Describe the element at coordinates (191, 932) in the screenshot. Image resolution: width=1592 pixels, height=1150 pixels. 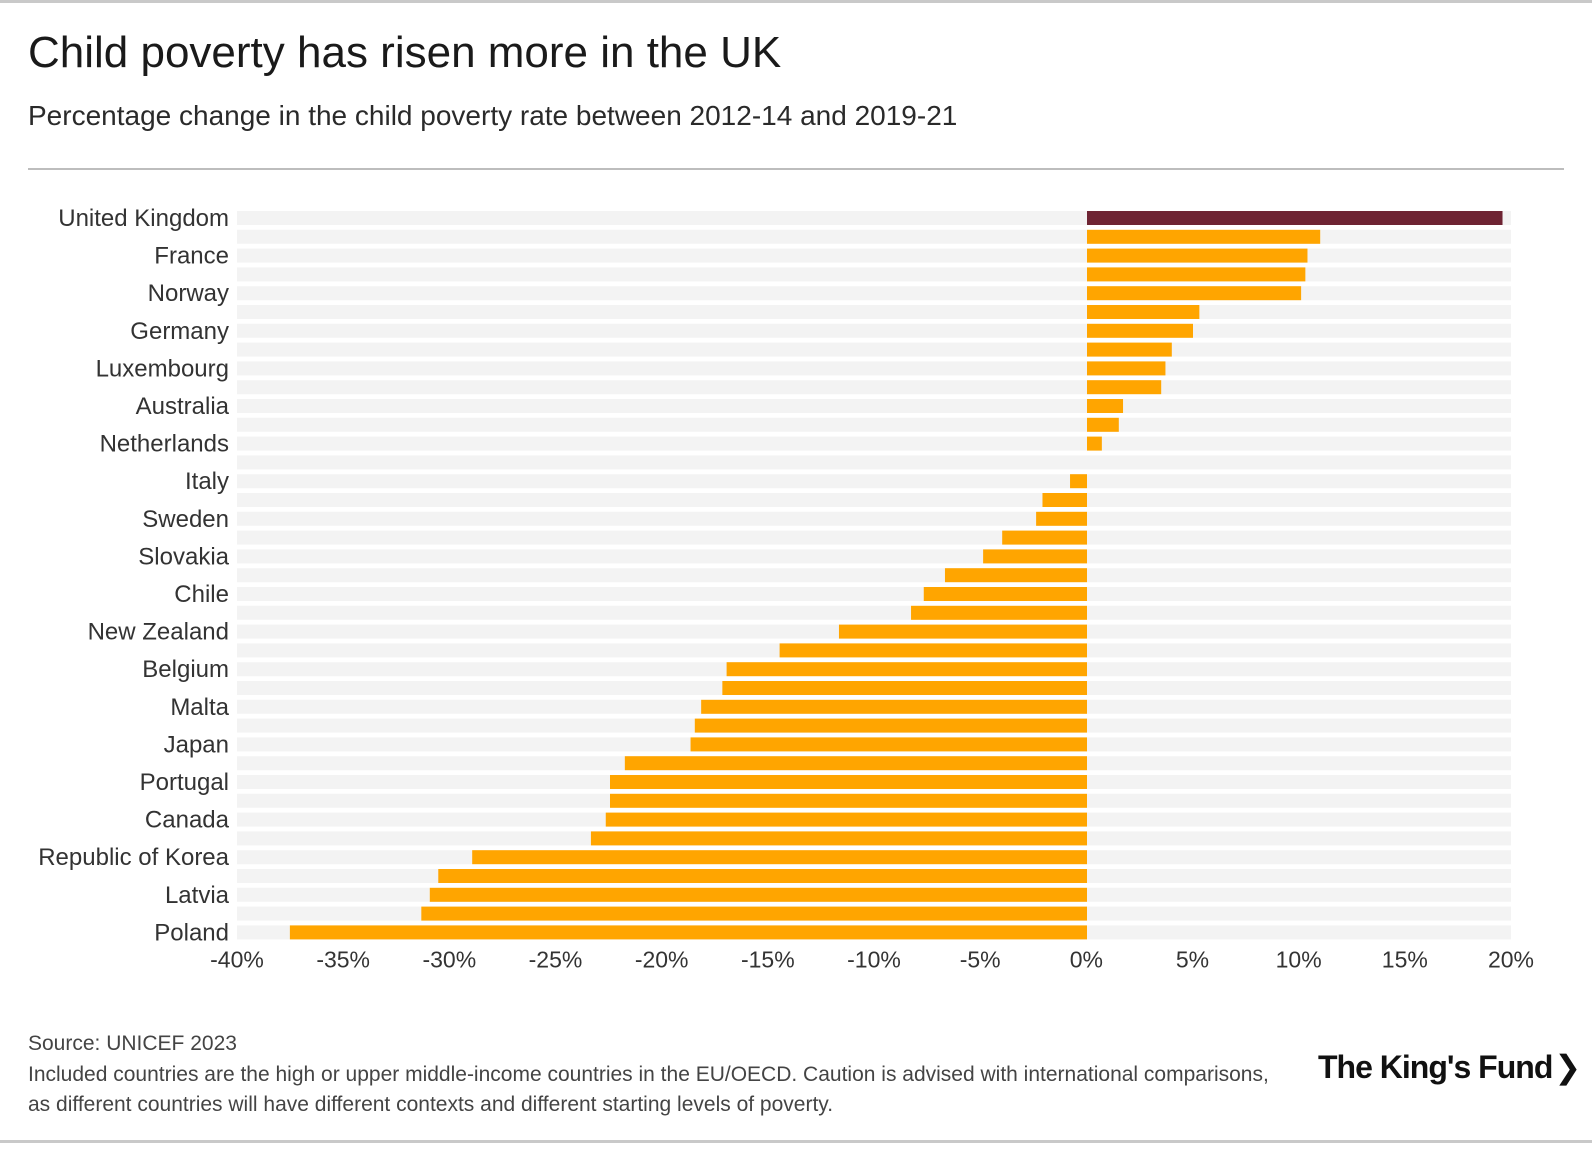
I see `country-label: Poland` at that location.